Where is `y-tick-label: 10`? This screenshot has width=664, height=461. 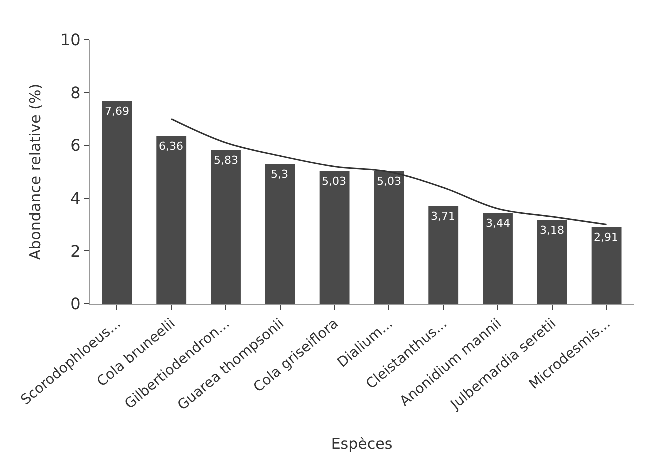
y-tick-label: 10 is located at coordinates (70, 40).